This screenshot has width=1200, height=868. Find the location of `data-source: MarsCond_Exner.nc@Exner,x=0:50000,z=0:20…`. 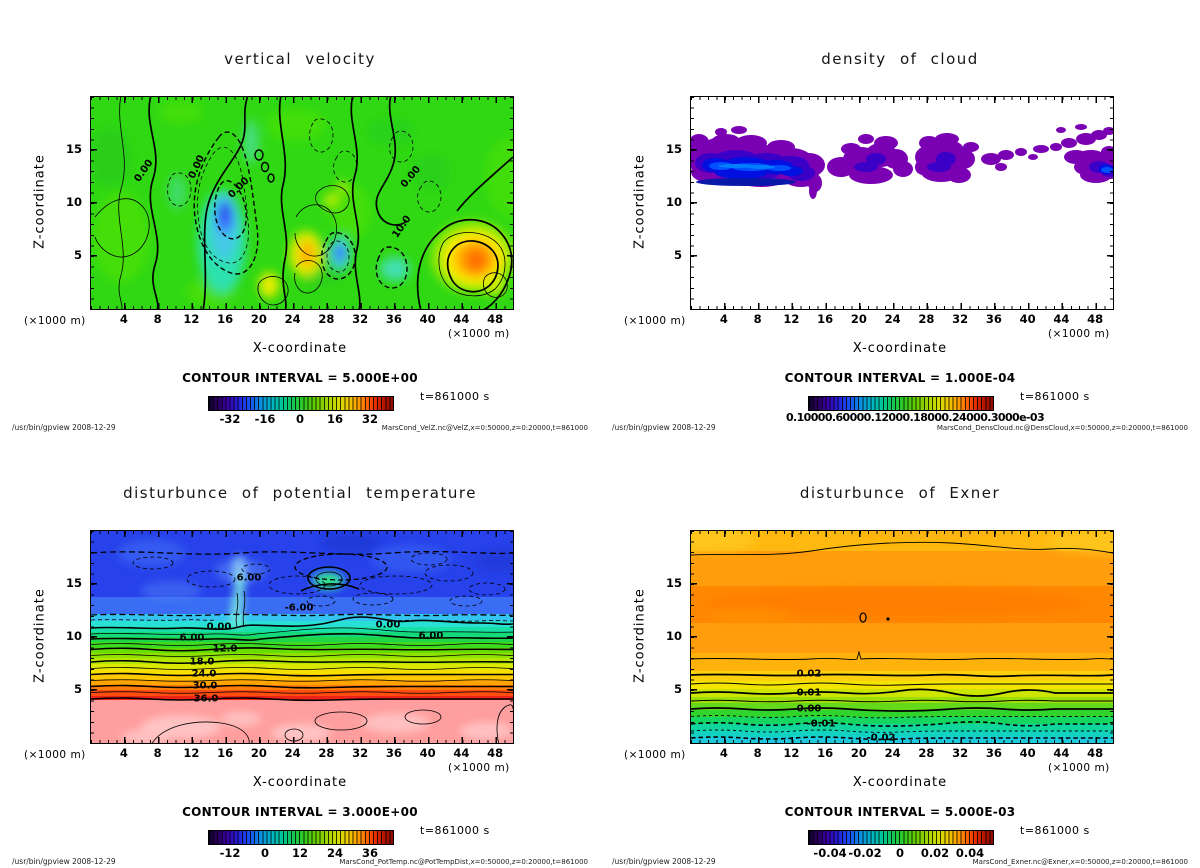

data-source: MarsCond_Exner.nc@Exner,x=0:50000,z=0:20… is located at coordinates (1080, 862).